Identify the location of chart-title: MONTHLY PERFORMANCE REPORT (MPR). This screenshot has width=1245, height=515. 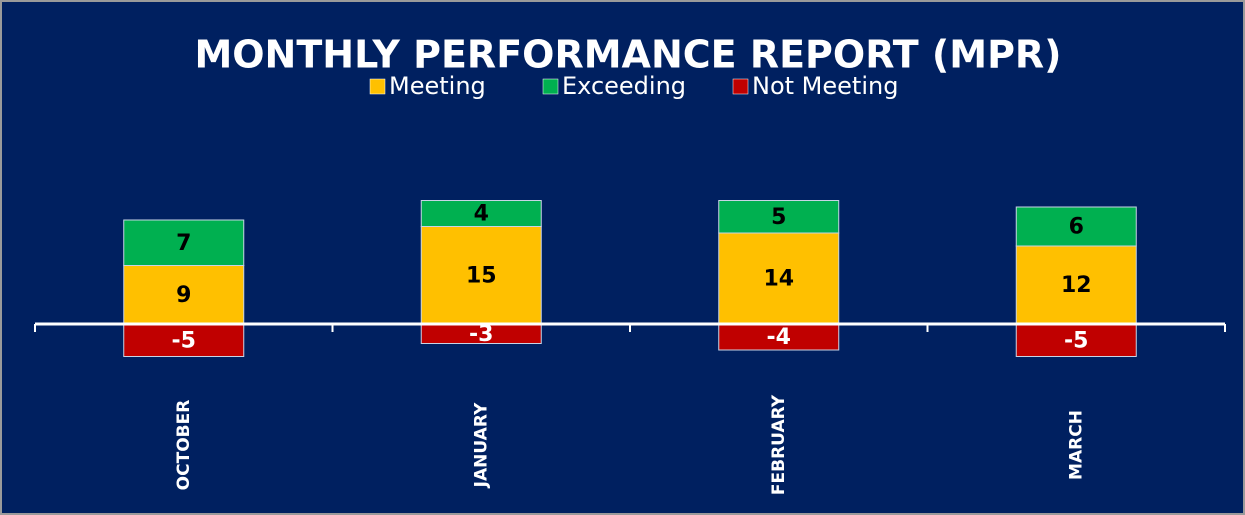
(627, 55).